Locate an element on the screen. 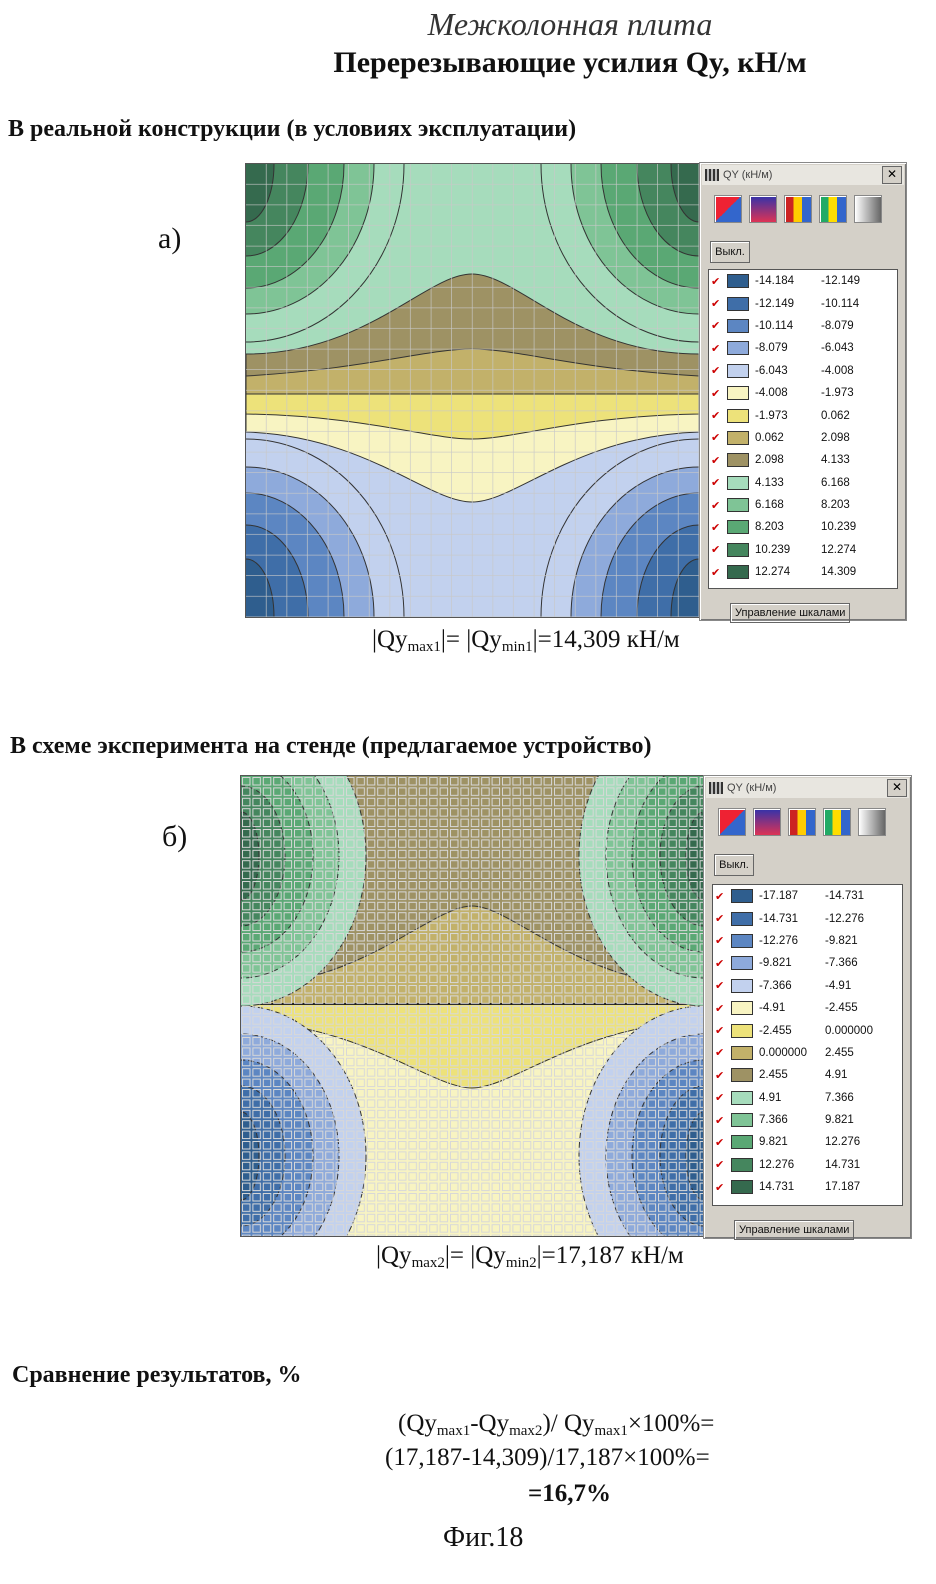 The width and height of the screenshot is (936, 1584). legend-row: ✔2.4554.91 is located at coordinates (807, 1075).